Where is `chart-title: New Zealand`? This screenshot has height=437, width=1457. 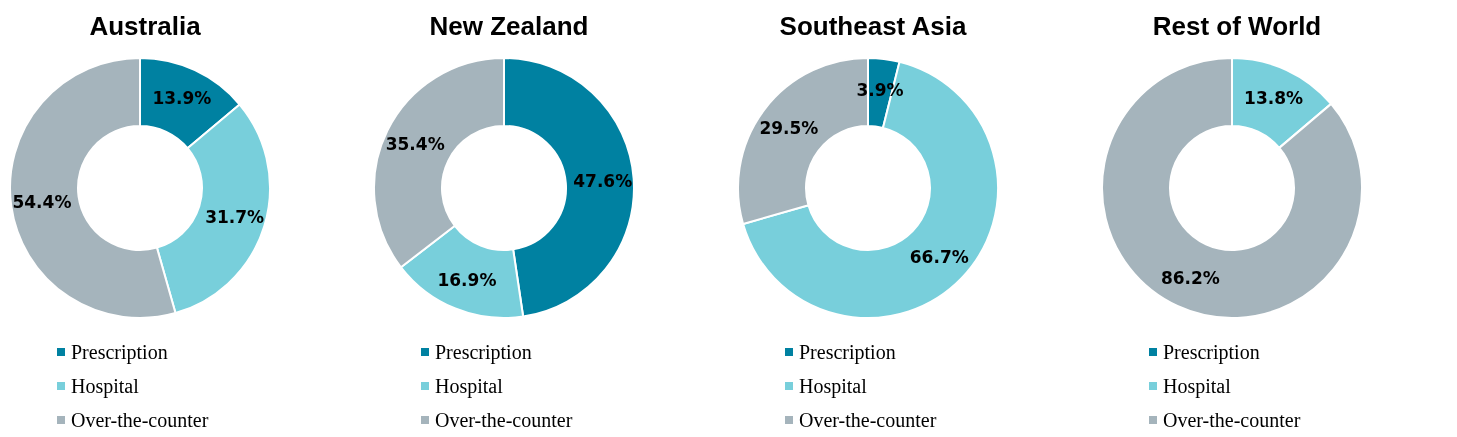
chart-title: New Zealand is located at coordinates (509, 26).